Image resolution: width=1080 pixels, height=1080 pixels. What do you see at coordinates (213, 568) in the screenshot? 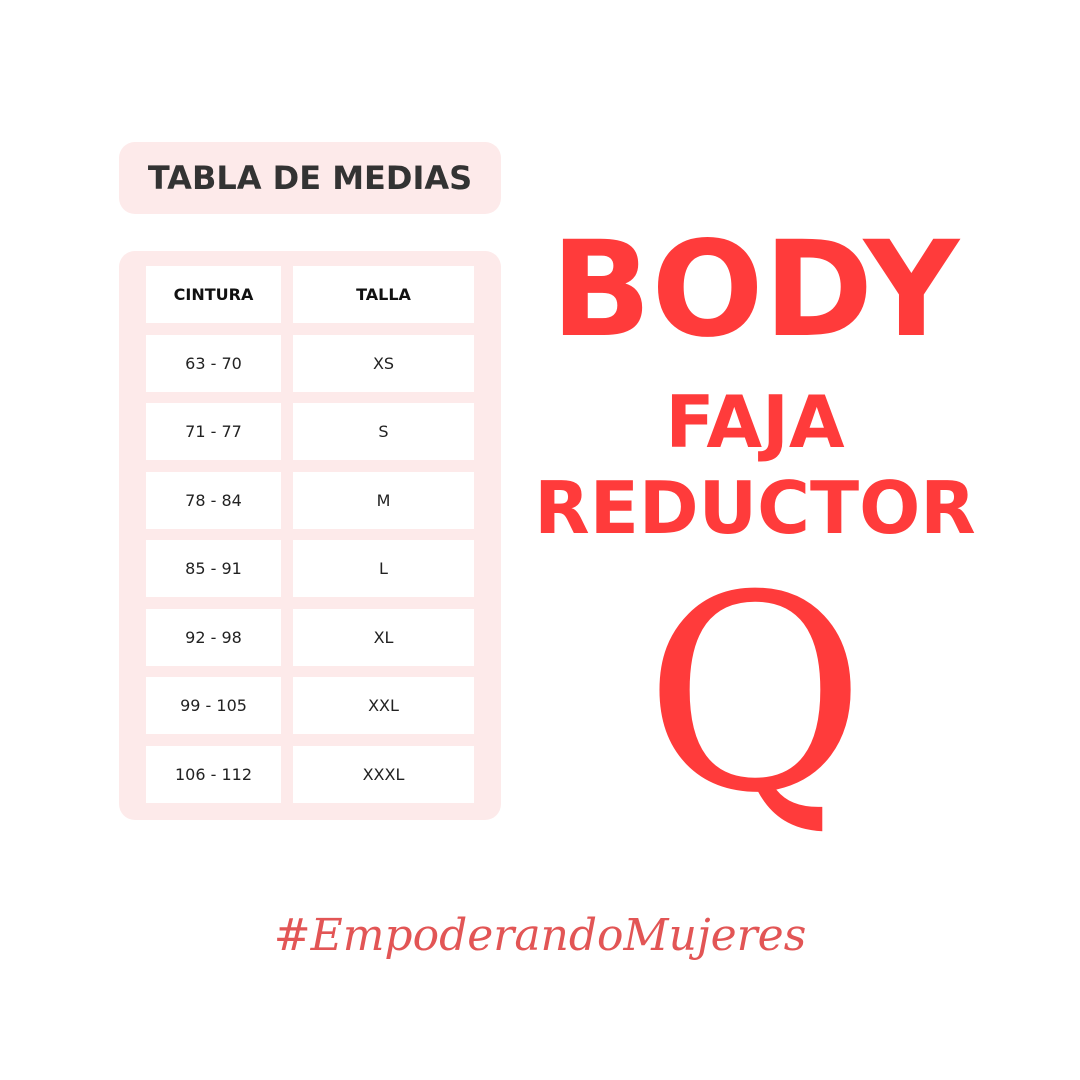
I see `table-cell: 85 - 91` at bounding box center [213, 568].